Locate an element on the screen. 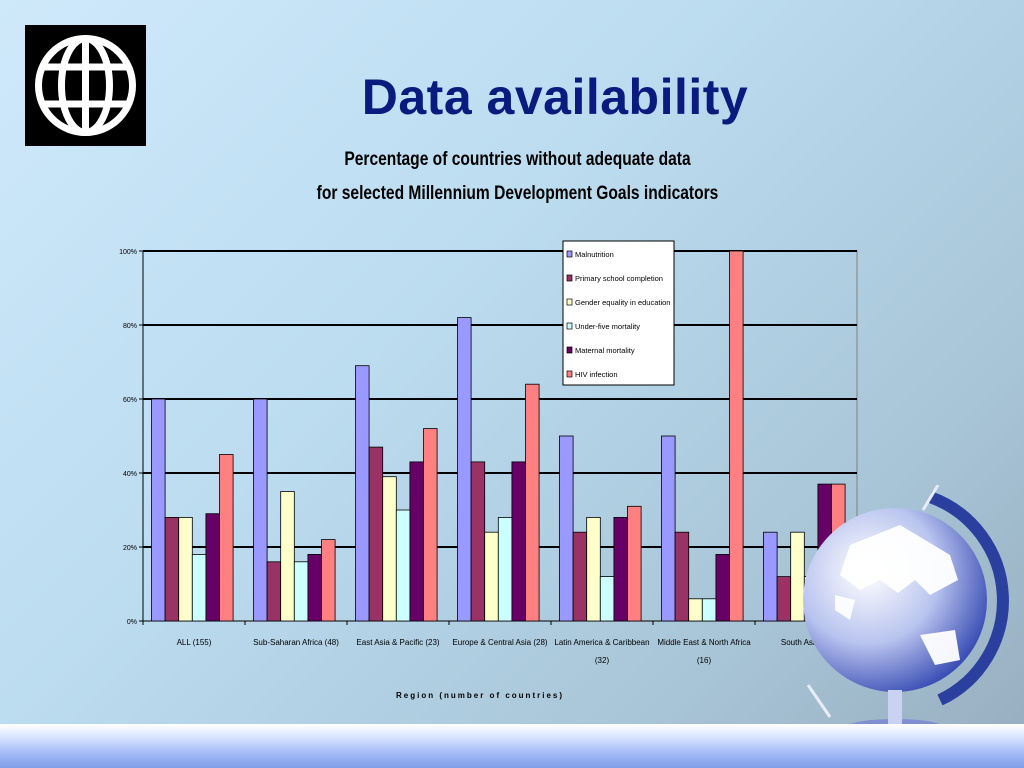 The image size is (1024, 768). y-tick-label: 0% is located at coordinates (132, 622).